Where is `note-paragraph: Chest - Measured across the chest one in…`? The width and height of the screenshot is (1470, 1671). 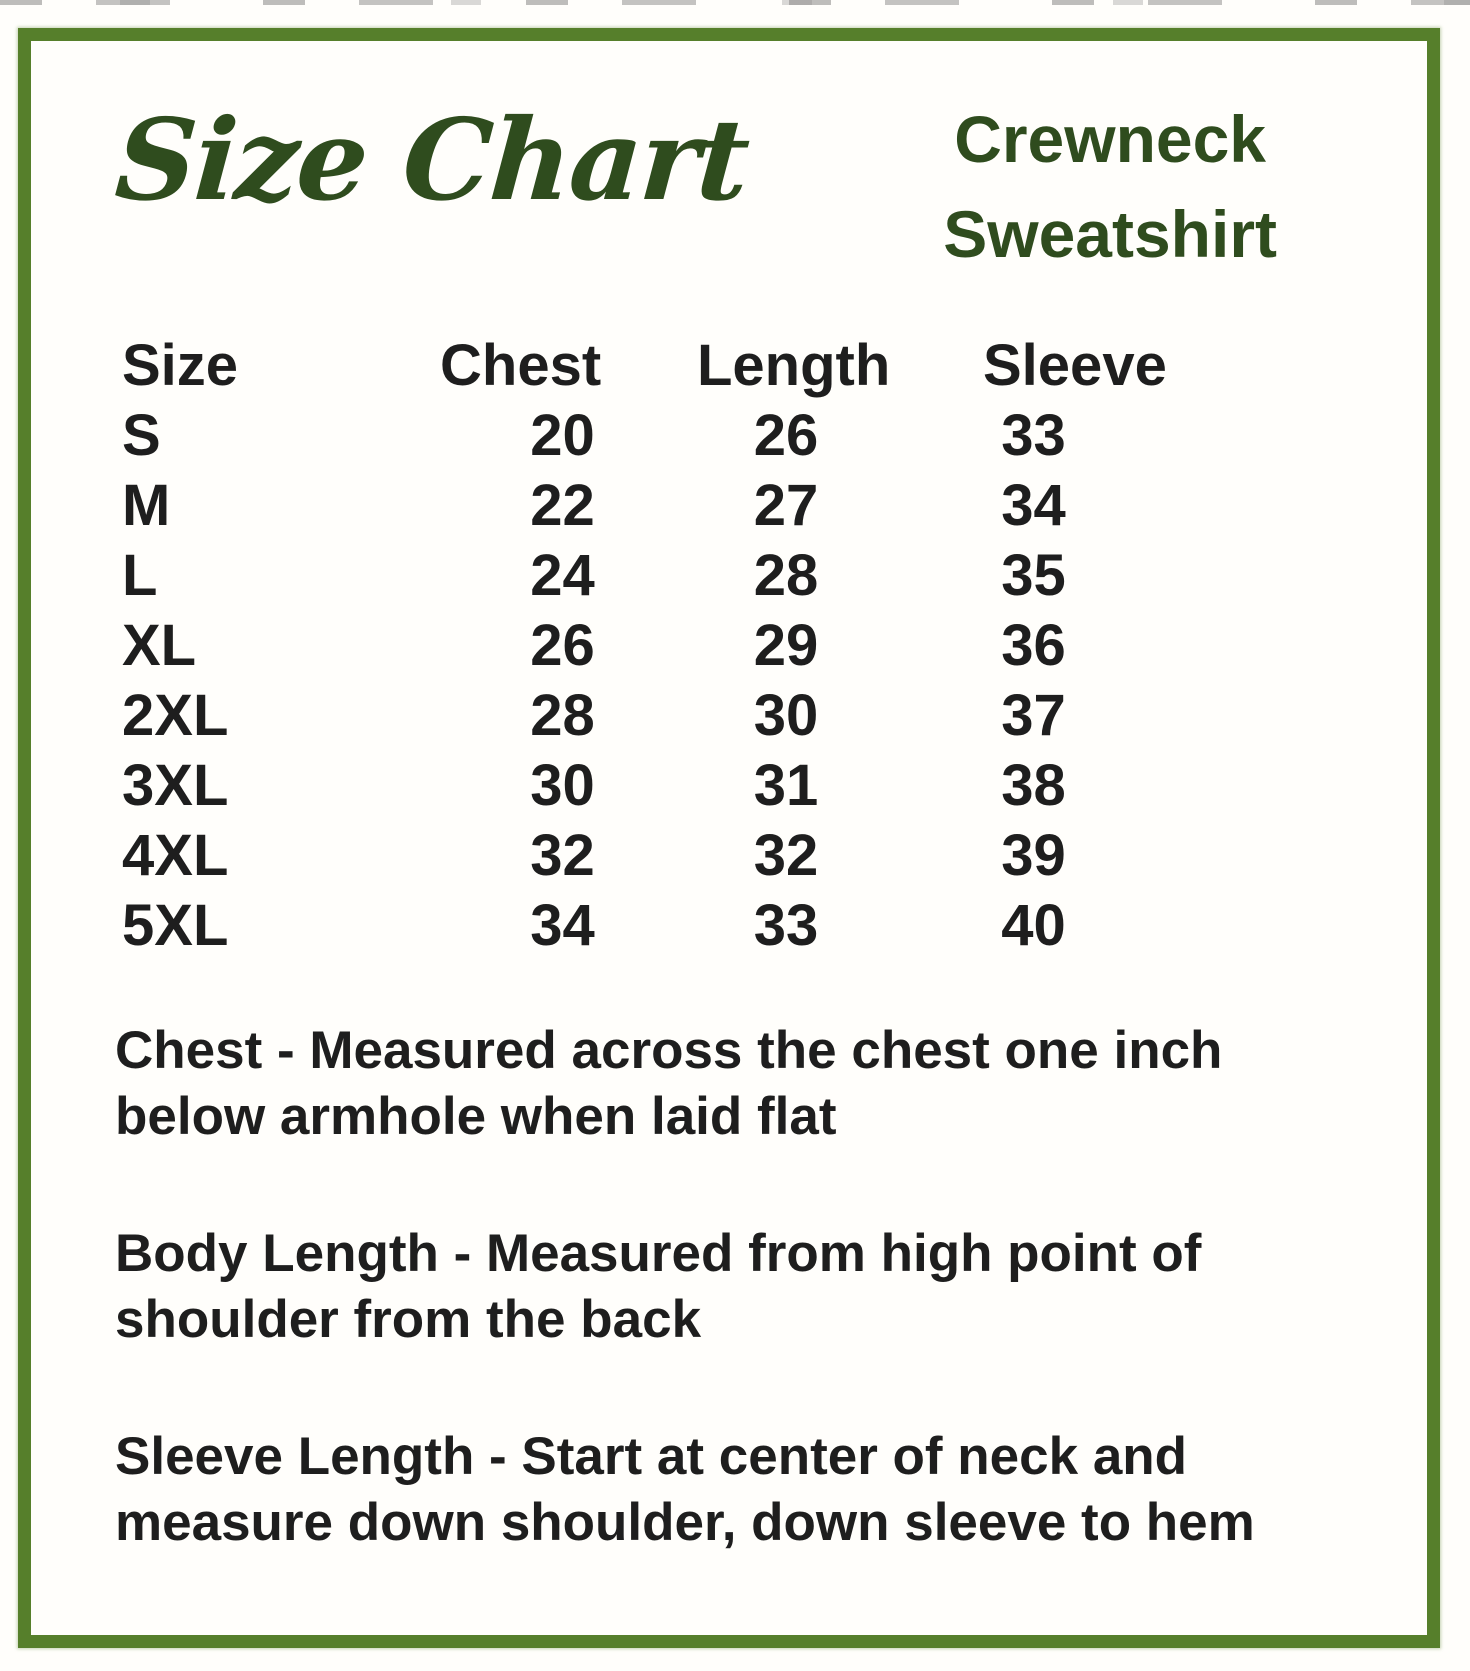 note-paragraph: Chest - Measured across the chest one in… is located at coordinates (771, 1084).